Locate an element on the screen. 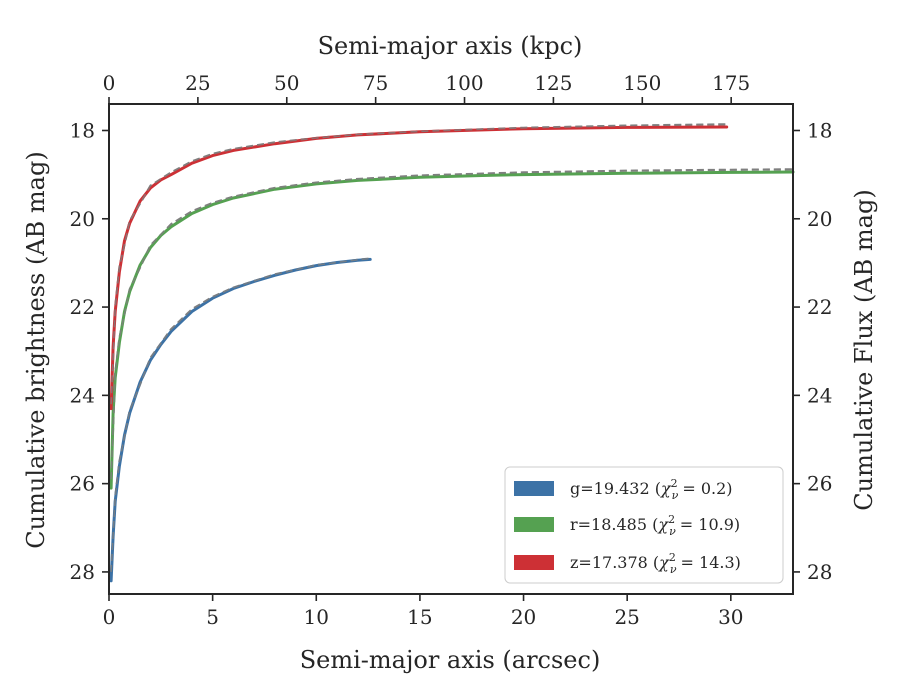 This screenshot has width=900, height=700. y-tick-label: 26 is located at coordinates (82, 484).